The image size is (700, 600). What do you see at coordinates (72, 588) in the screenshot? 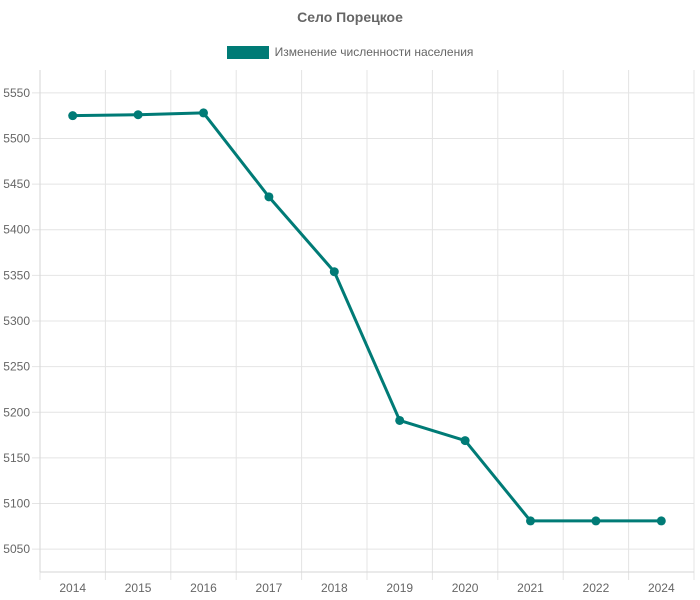
I see `x-tick-label: 2014` at bounding box center [72, 588].